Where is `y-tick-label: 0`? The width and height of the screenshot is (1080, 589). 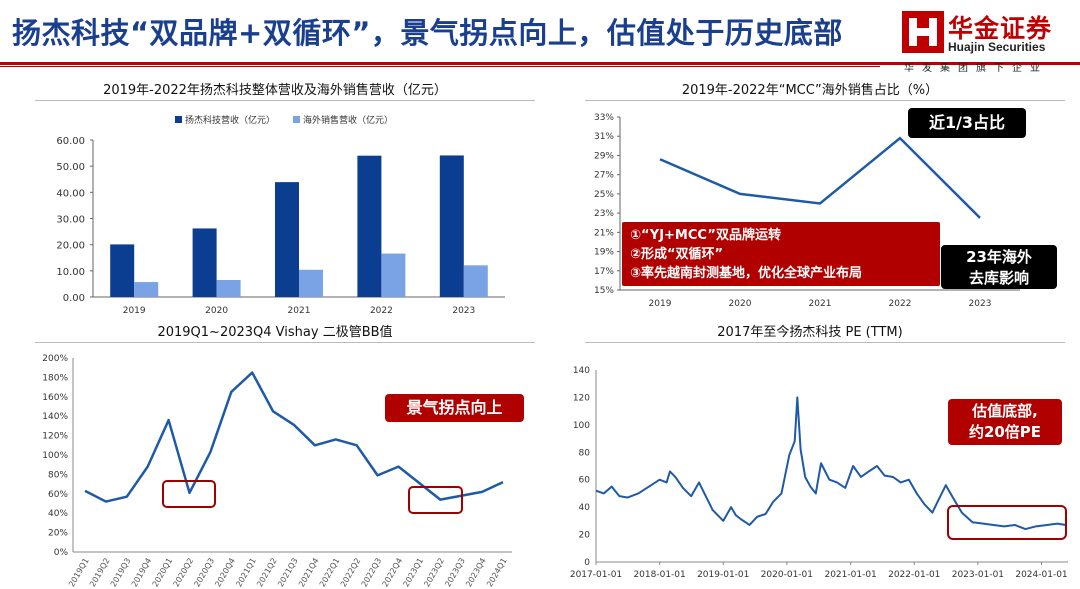 y-tick-label: 0 is located at coordinates (587, 563).